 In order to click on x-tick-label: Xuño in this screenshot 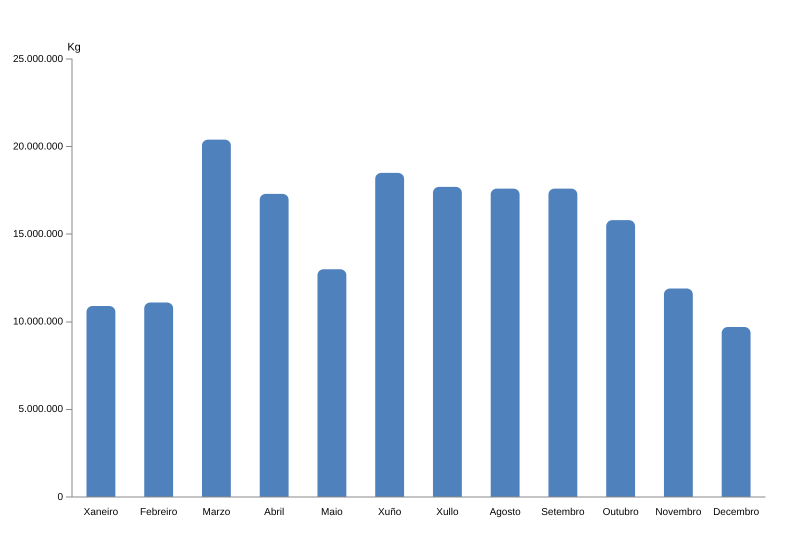, I will do `click(390, 512)`.